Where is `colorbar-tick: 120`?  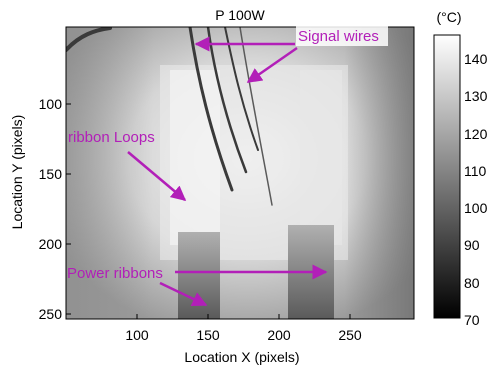 colorbar-tick: 120 is located at coordinates (476, 134).